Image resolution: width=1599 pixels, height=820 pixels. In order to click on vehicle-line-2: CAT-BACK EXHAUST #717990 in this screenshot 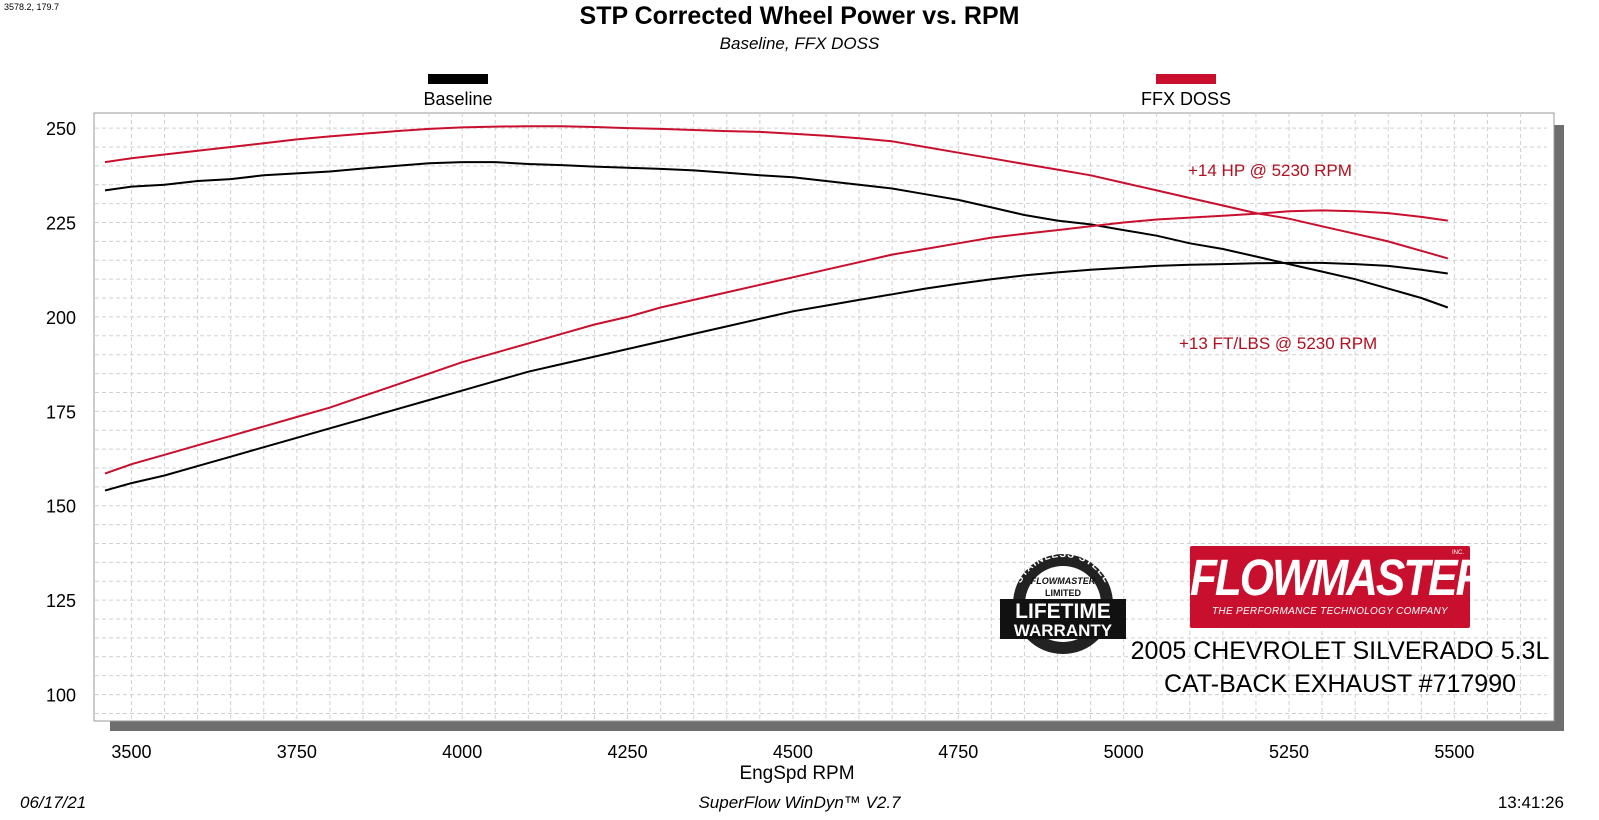, I will do `click(1339, 684)`.